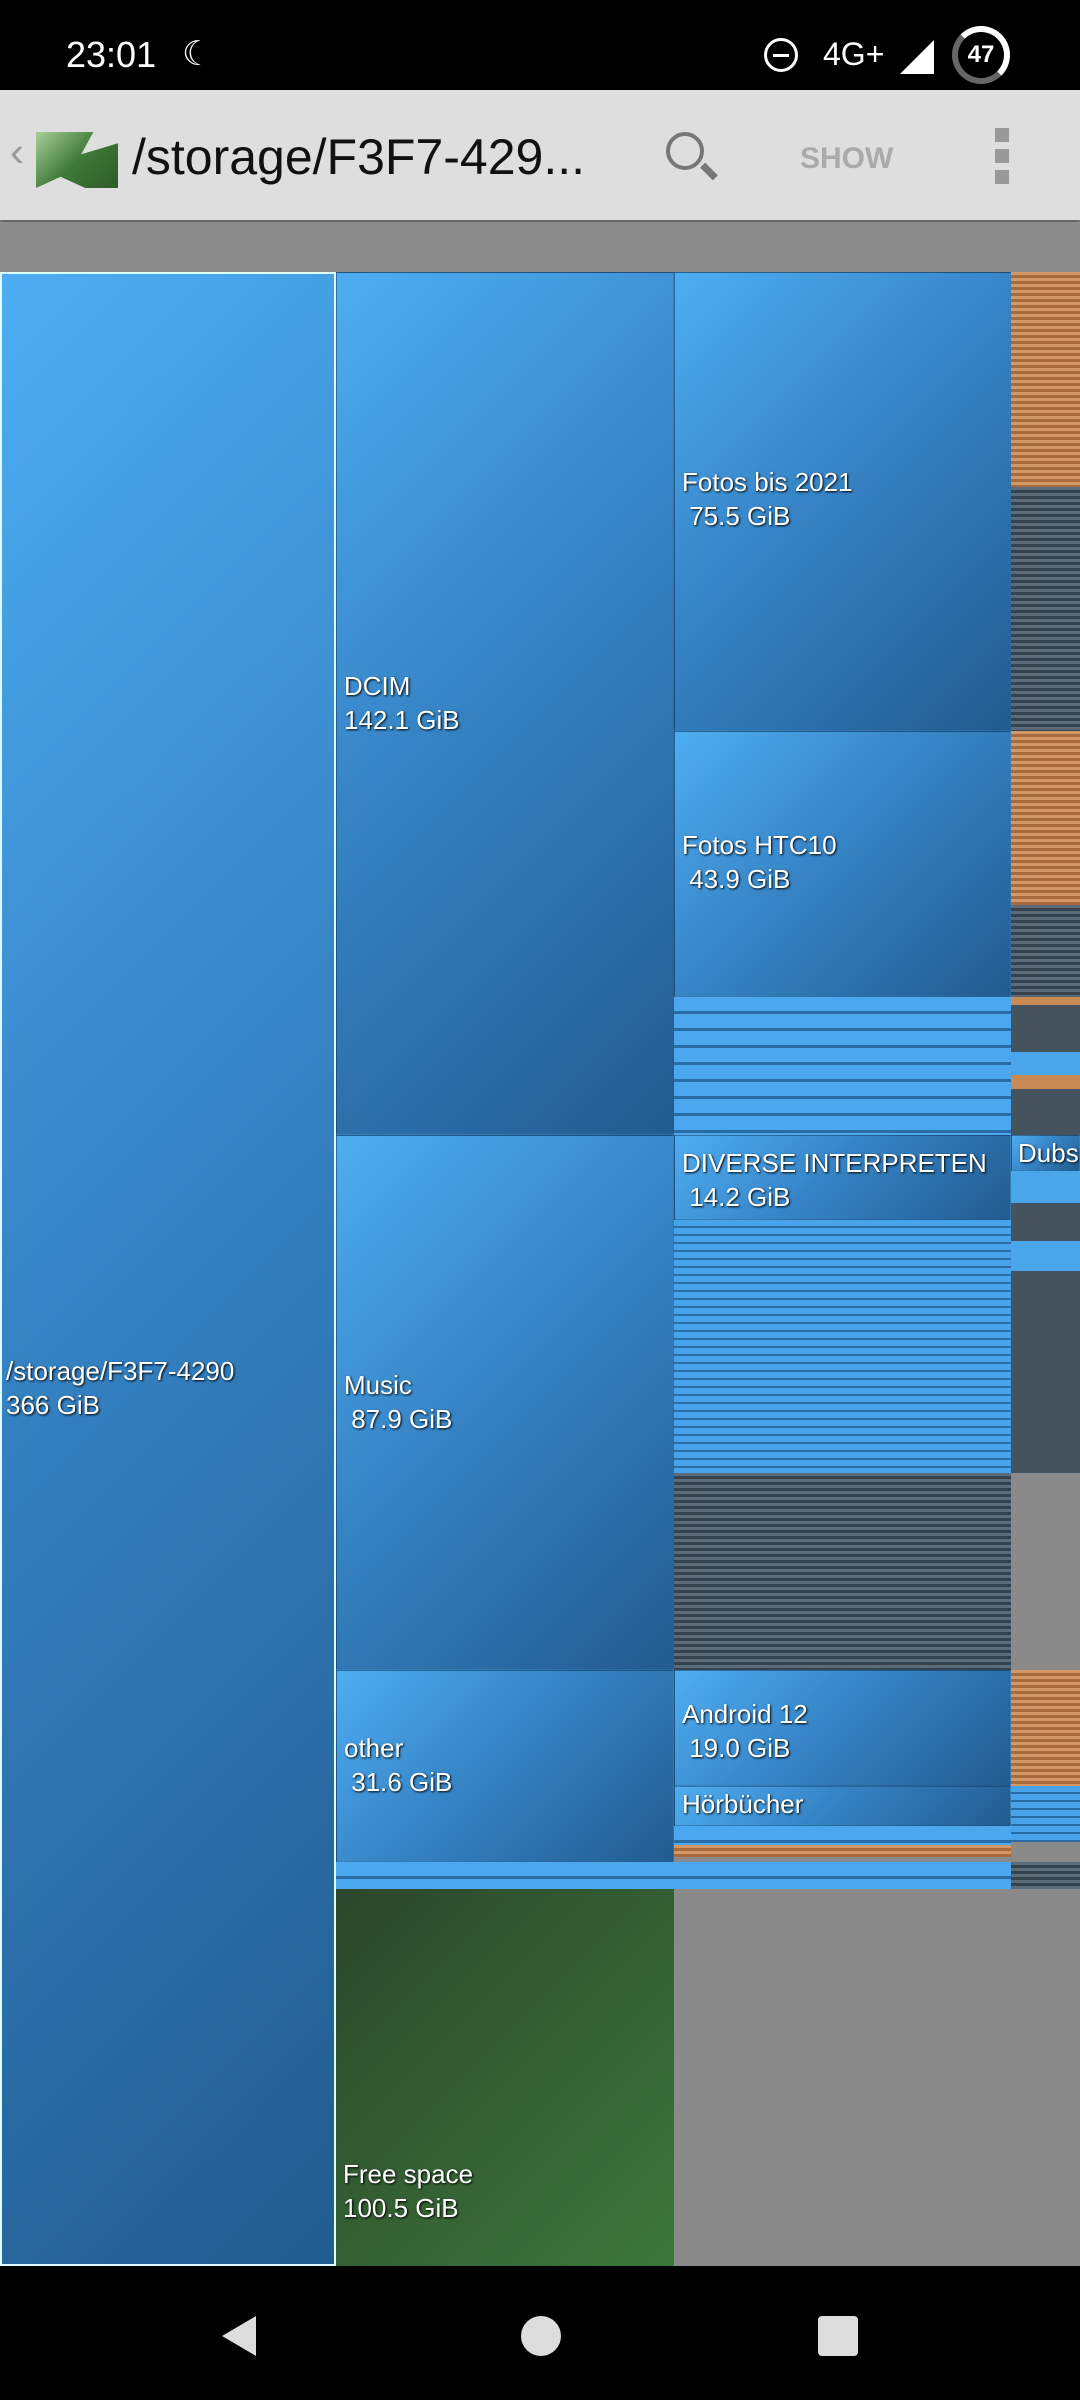 The image size is (1080, 2400). Describe the element at coordinates (842, 1835) in the screenshot. I see `treemap-other-small` at that location.